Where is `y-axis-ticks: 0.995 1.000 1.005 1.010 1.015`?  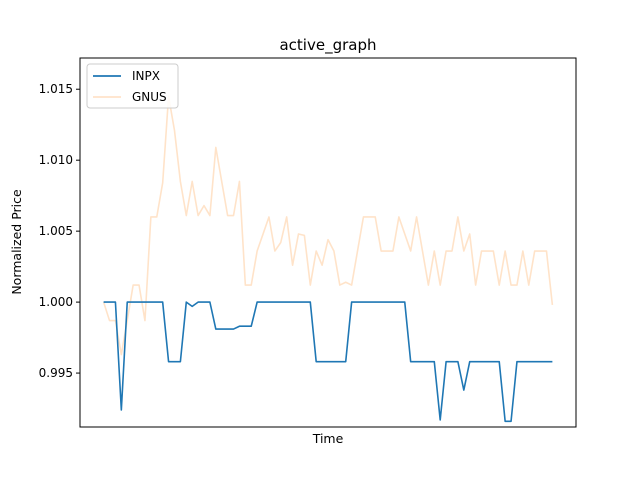
y-axis-ticks: 0.995 1.000 1.005 1.010 1.015 is located at coordinates (59, 231).